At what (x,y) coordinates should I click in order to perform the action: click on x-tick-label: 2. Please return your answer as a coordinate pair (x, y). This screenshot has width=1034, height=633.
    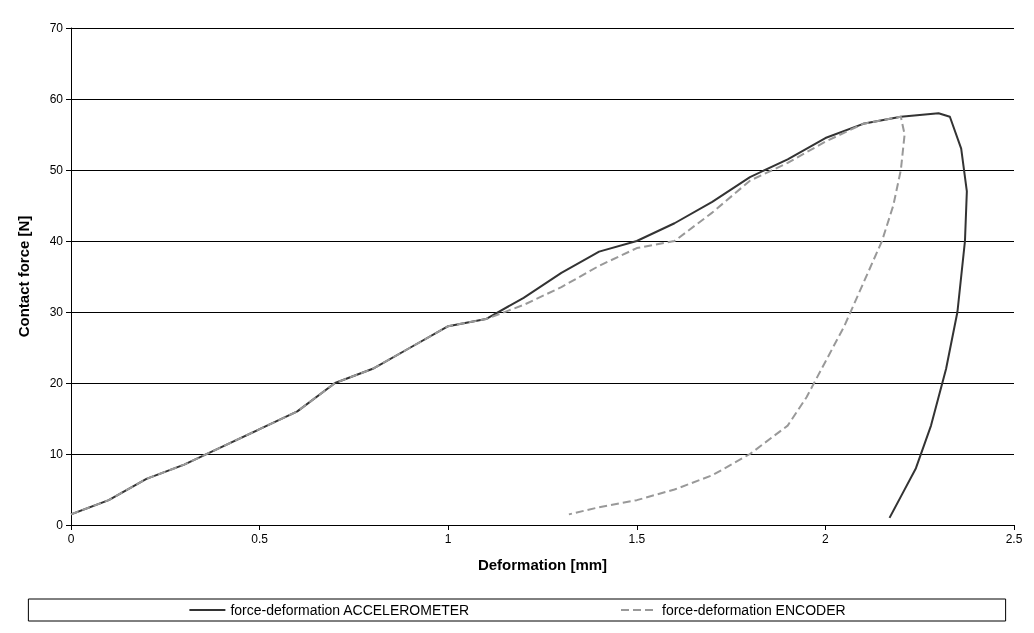
    Looking at the image, I should click on (826, 539).